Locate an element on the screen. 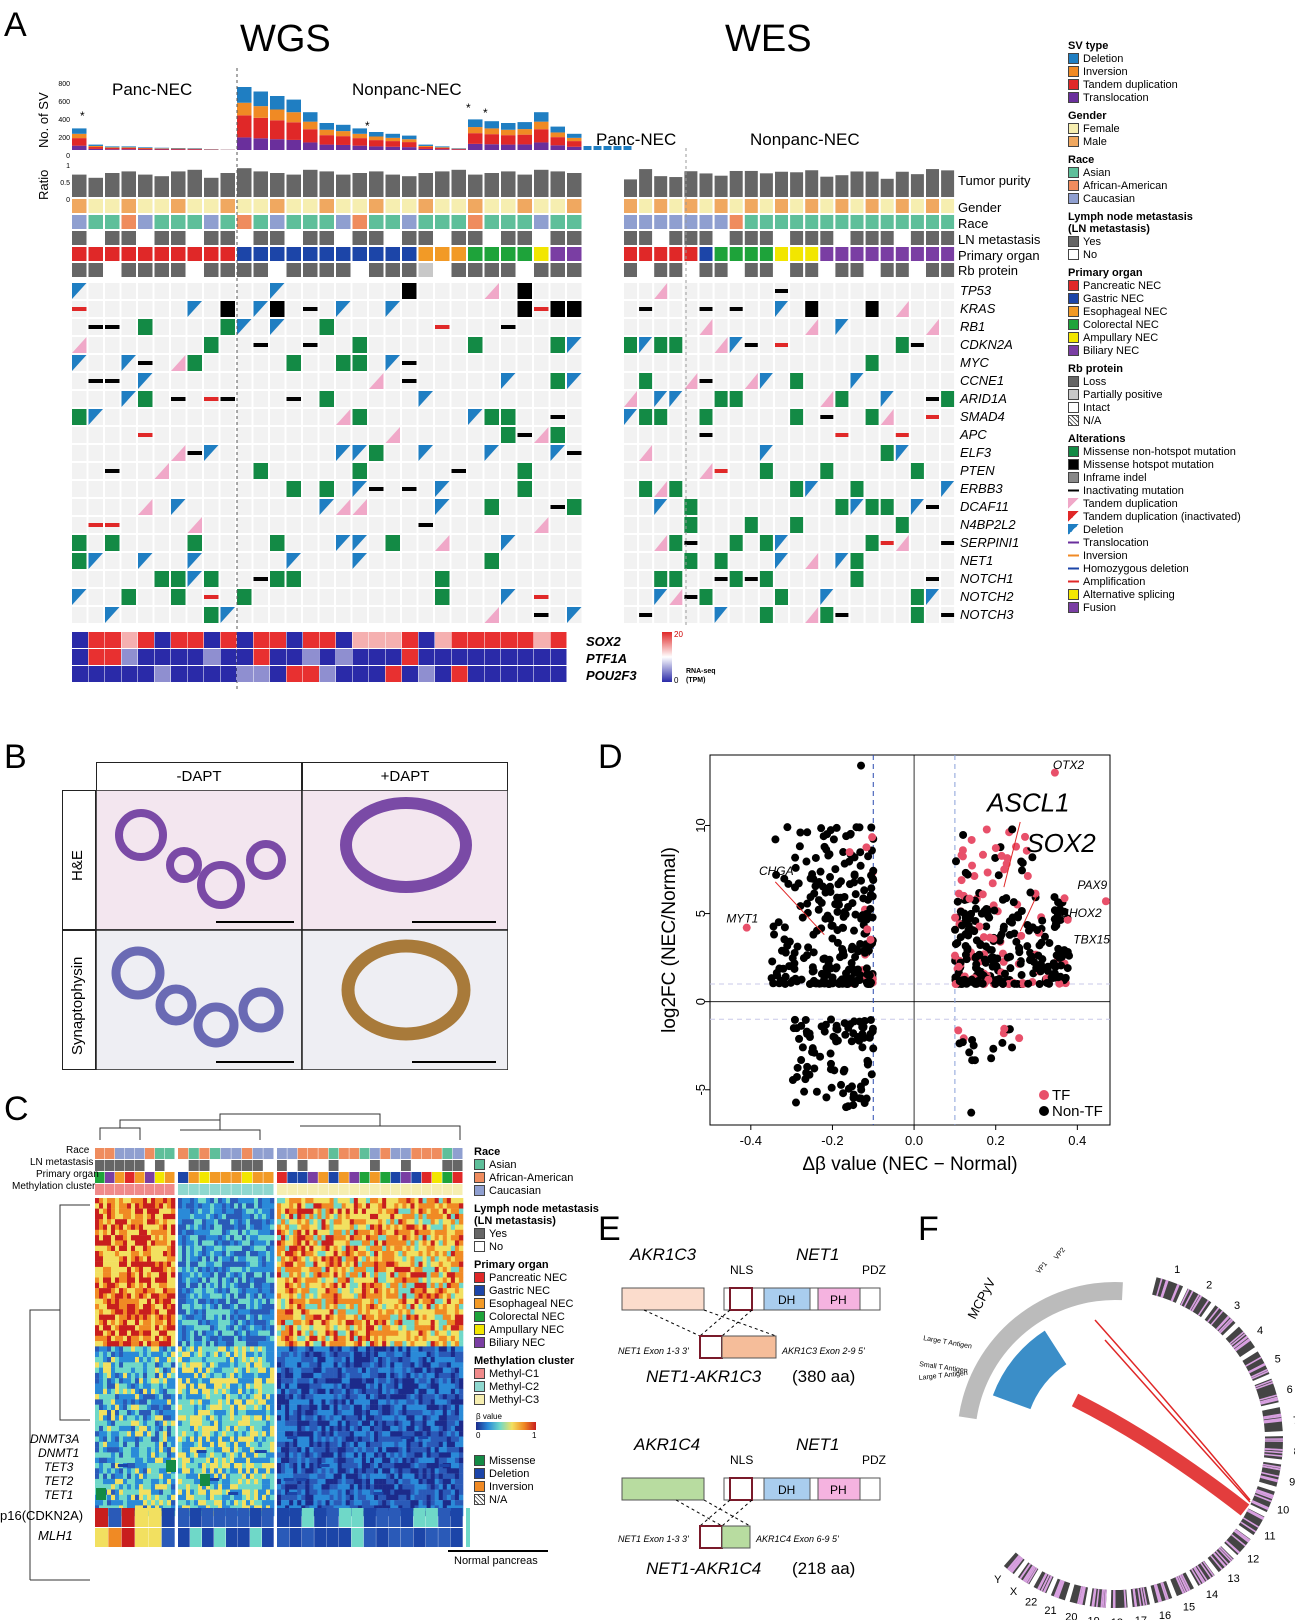 The image size is (1298, 1623). legend-item: Gastric NEC is located at coordinates (1182, 298).